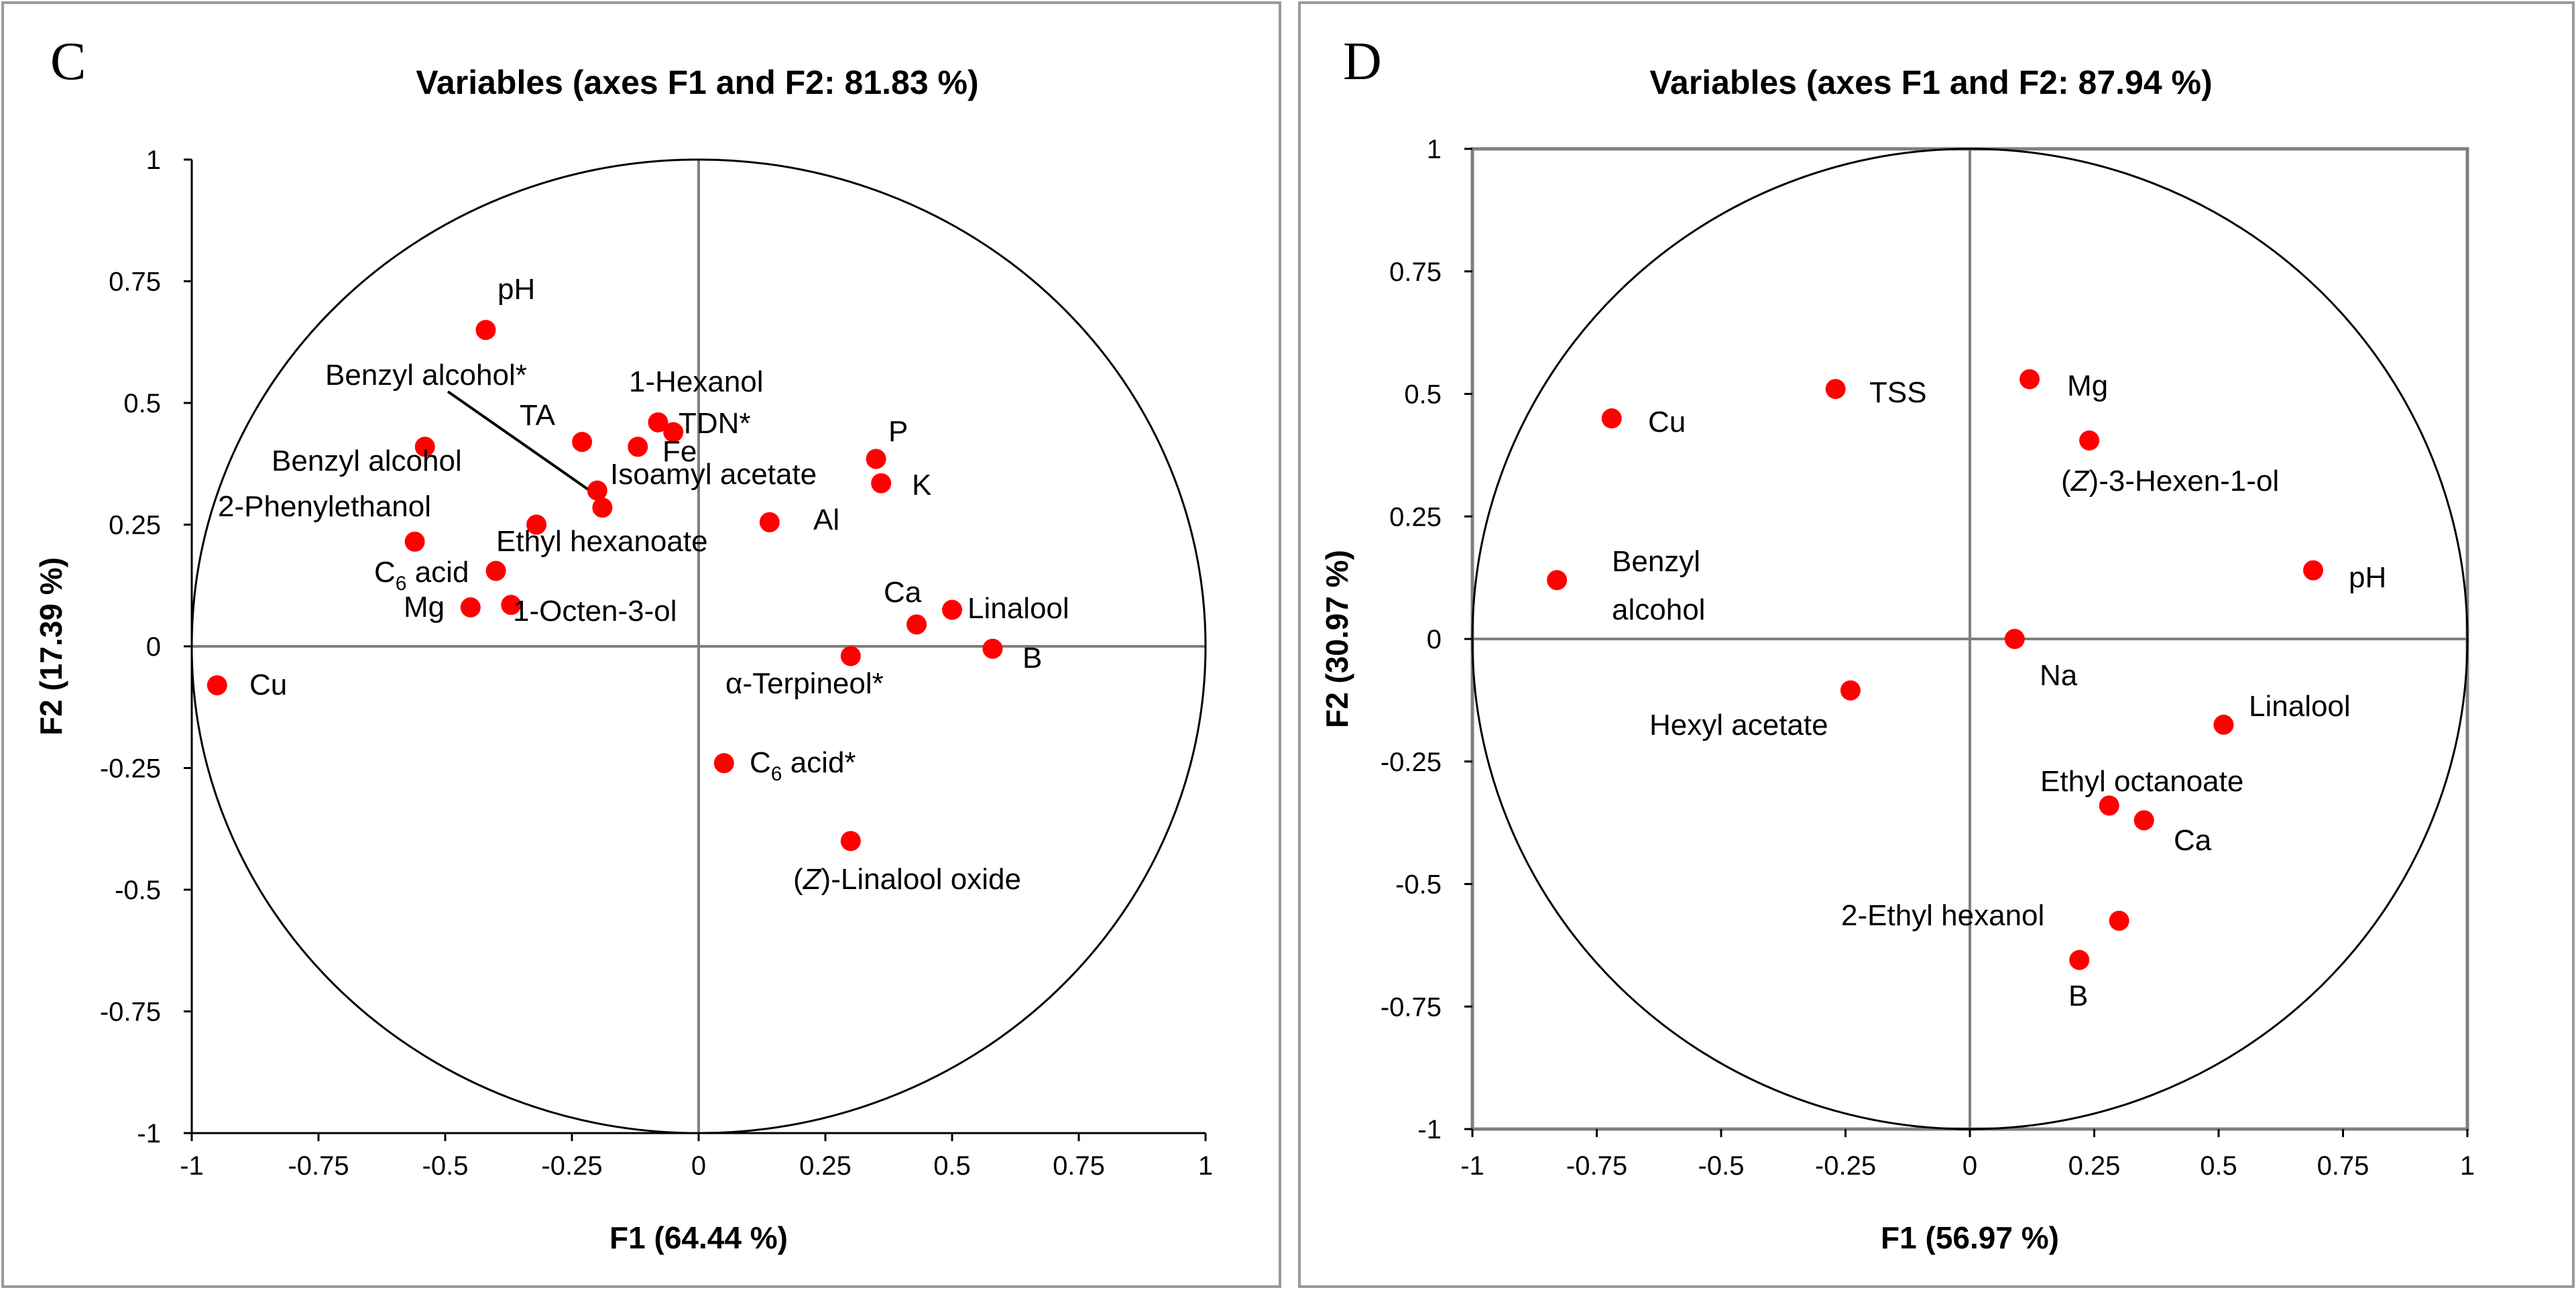  What do you see at coordinates (511, 605) in the screenshot?
I see `panel-c-point-1-octen-3-ol` at bounding box center [511, 605].